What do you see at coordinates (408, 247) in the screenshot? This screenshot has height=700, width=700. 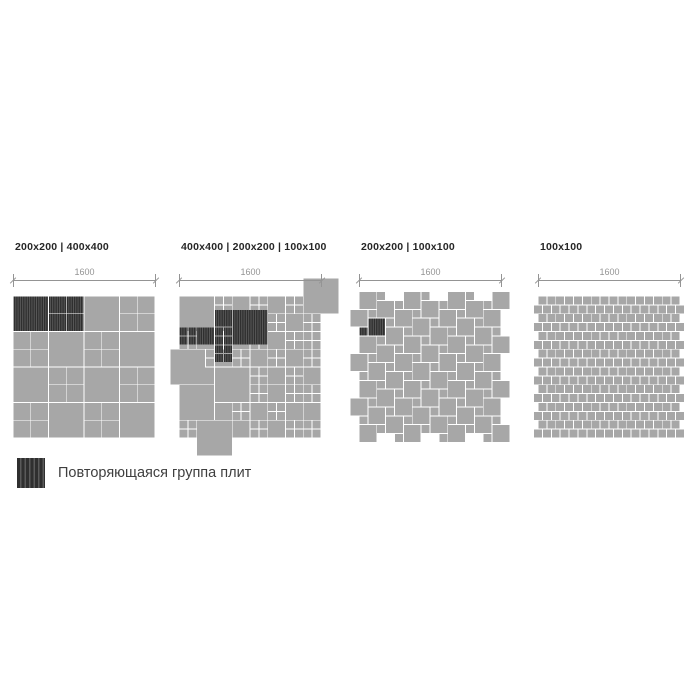 I see `panel-title: 200x200 | 100x100` at bounding box center [408, 247].